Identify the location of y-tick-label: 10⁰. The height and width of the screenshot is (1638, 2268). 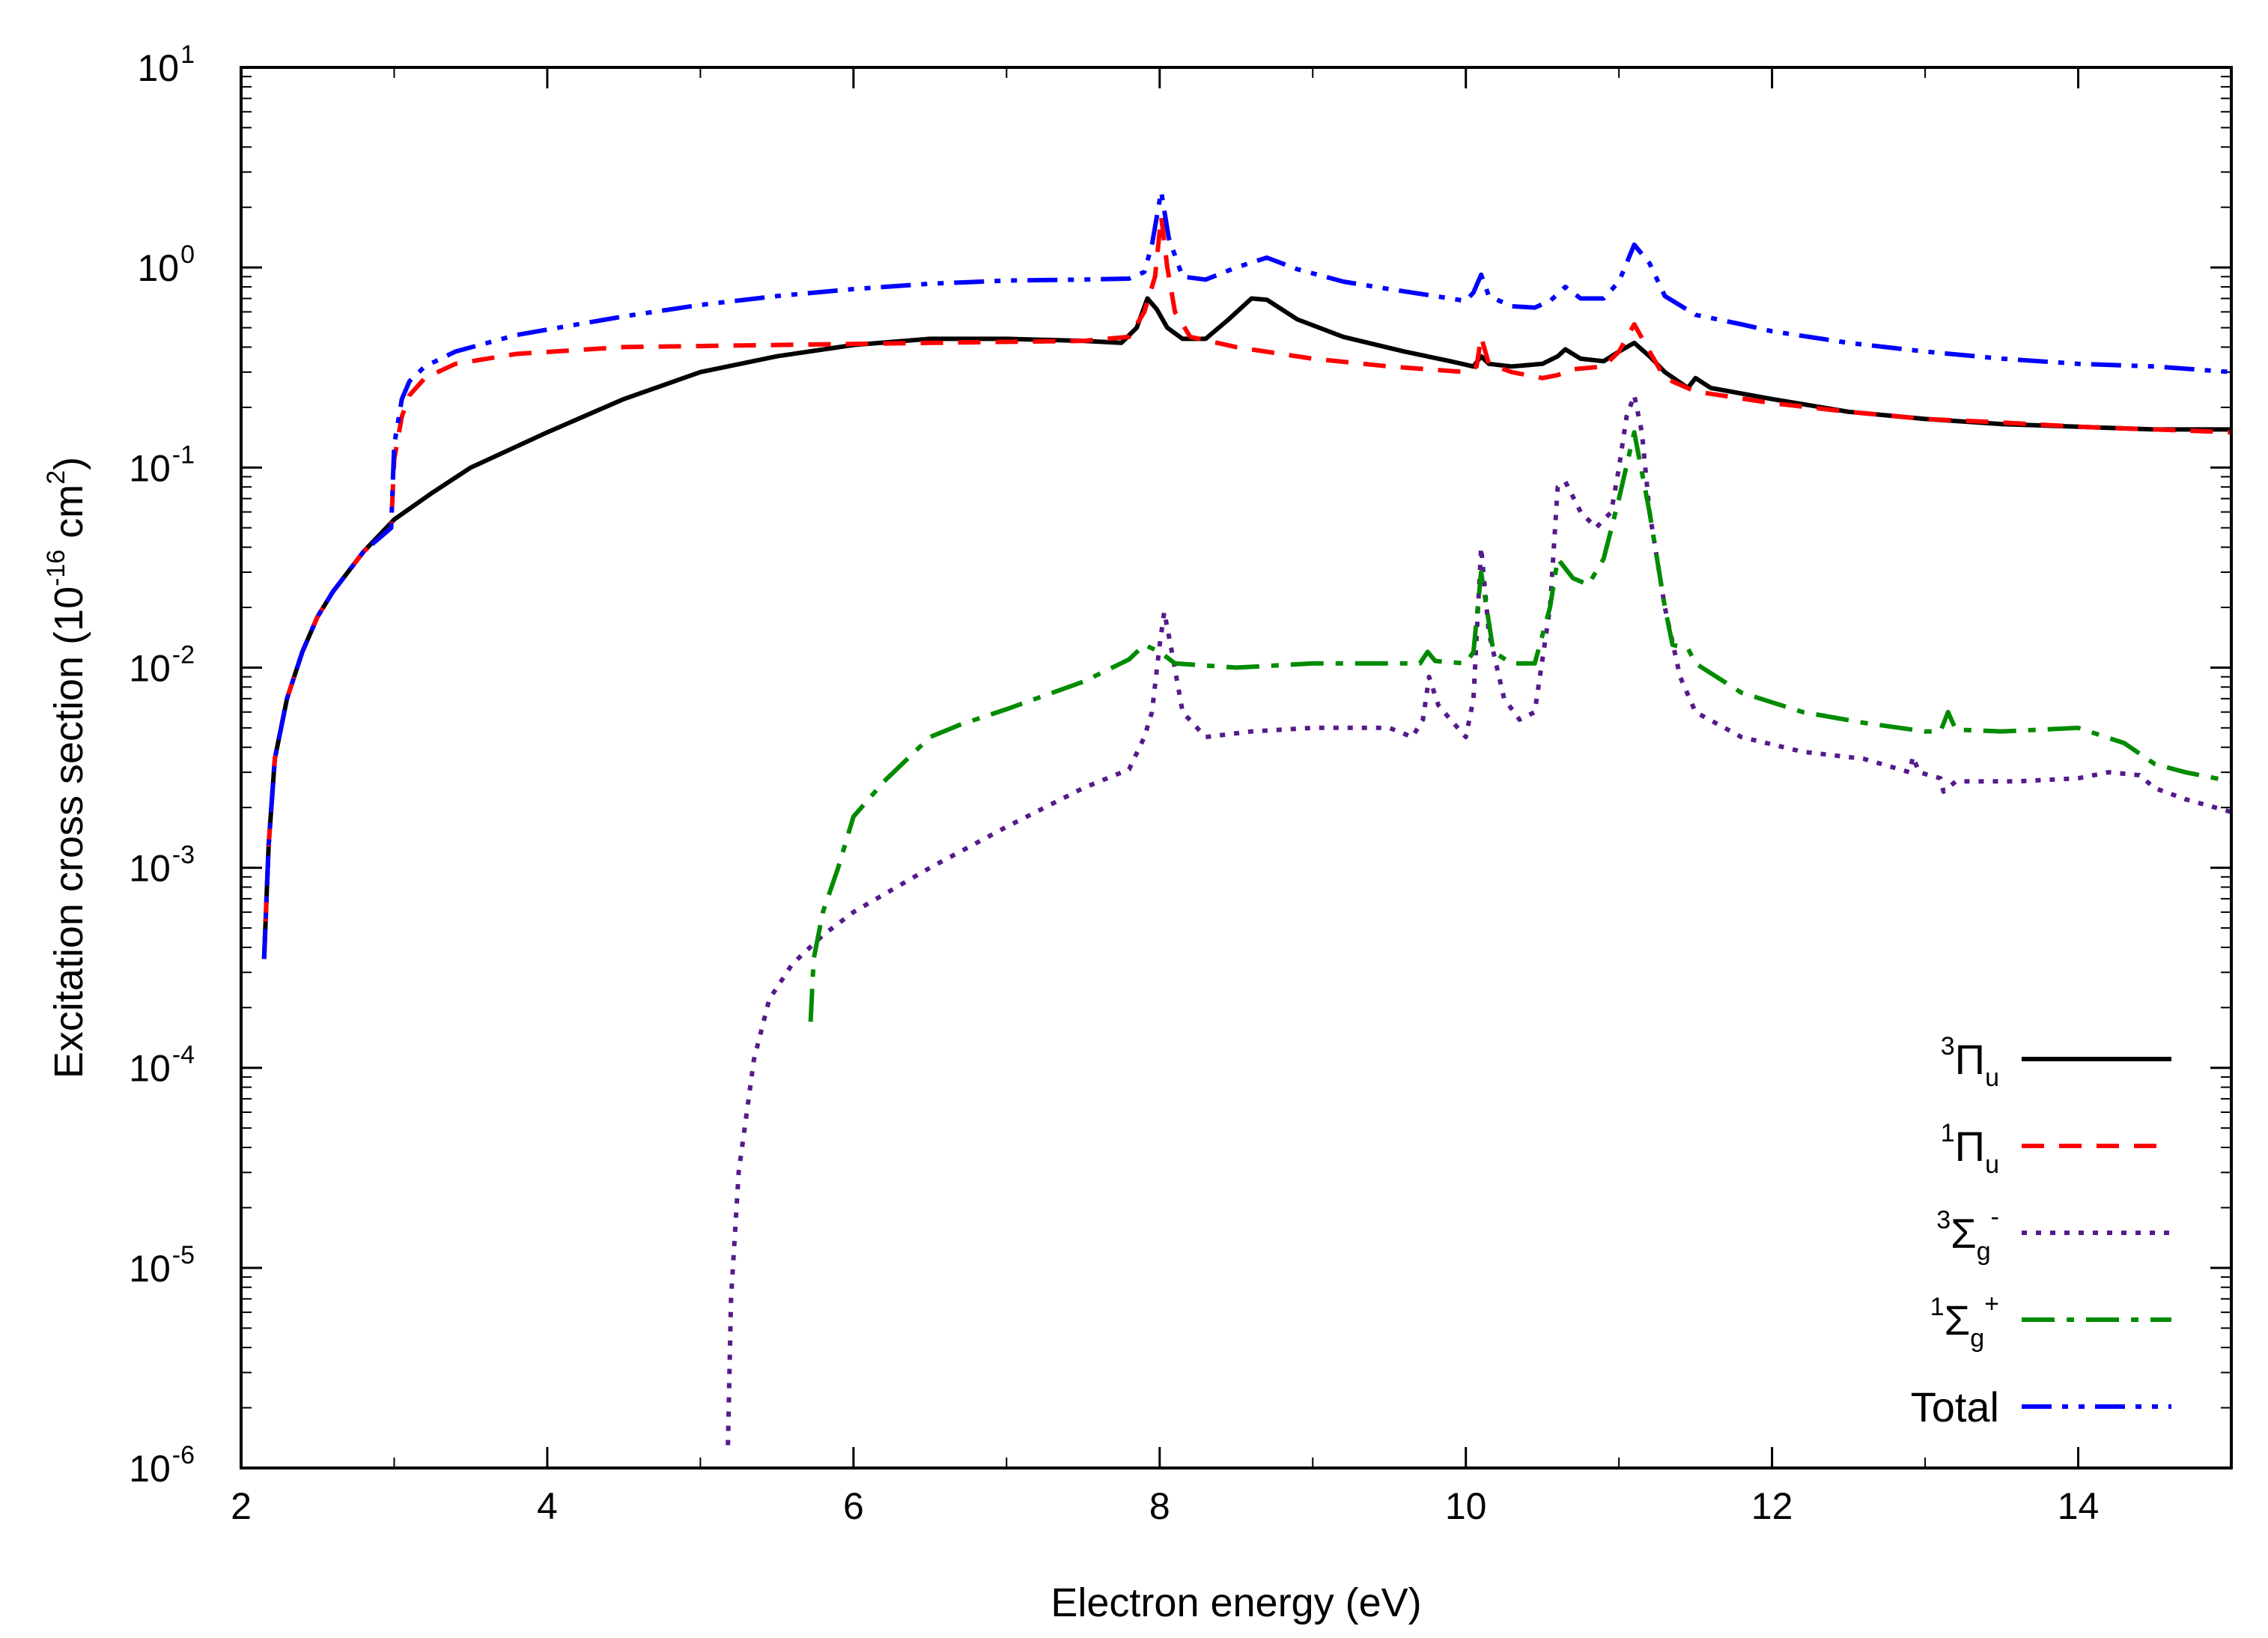
(166, 264).